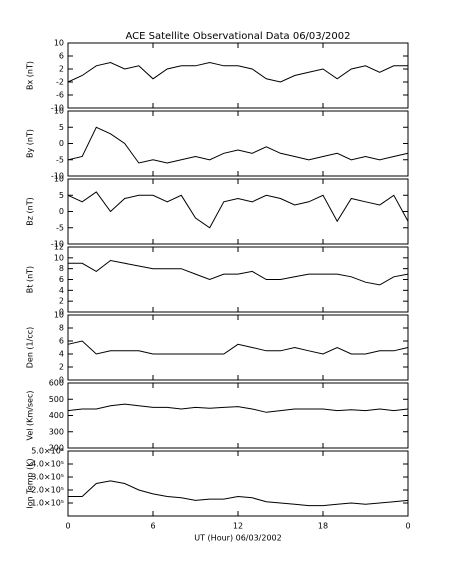 This screenshot has width=453, height=566. What do you see at coordinates (323, 526) in the screenshot?
I see `x-tick-label: 18` at bounding box center [323, 526].